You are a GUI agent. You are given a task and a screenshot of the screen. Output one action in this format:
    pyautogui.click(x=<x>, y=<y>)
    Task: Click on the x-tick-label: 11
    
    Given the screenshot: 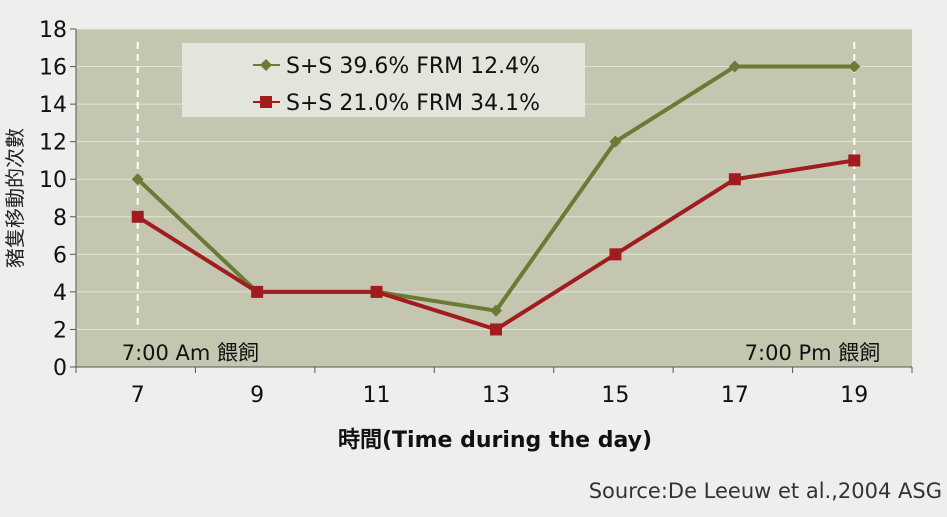 What is the action you would take?
    pyautogui.click(x=377, y=395)
    